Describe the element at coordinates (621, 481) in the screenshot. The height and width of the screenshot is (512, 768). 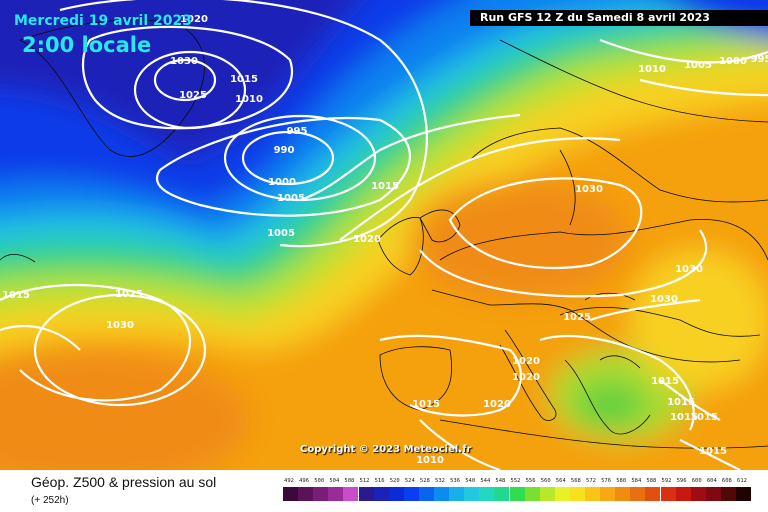
I see `legend-label: 580` at that location.